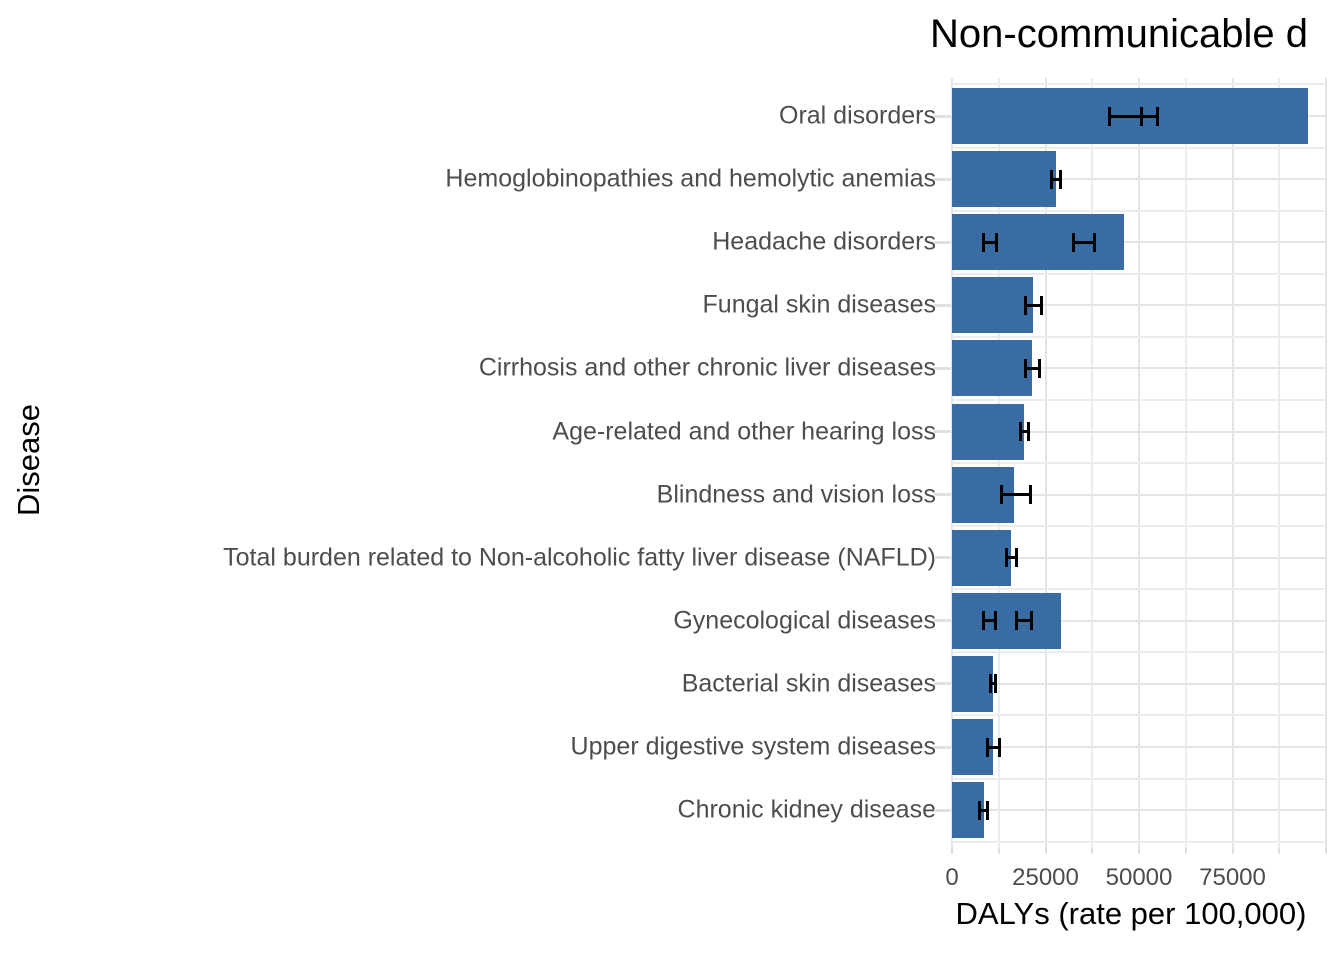  Describe the element at coordinates (819, 304) in the screenshot. I see `category-label: Fungal skin diseases` at that location.